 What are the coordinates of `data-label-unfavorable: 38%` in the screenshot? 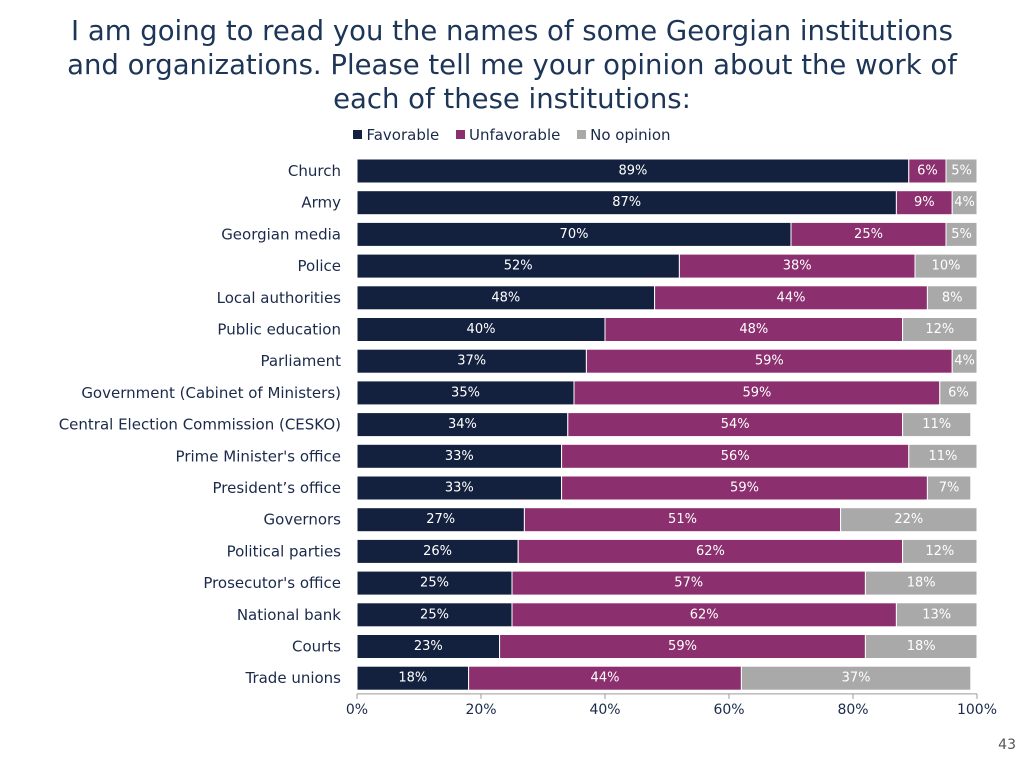 It's located at (797, 266).